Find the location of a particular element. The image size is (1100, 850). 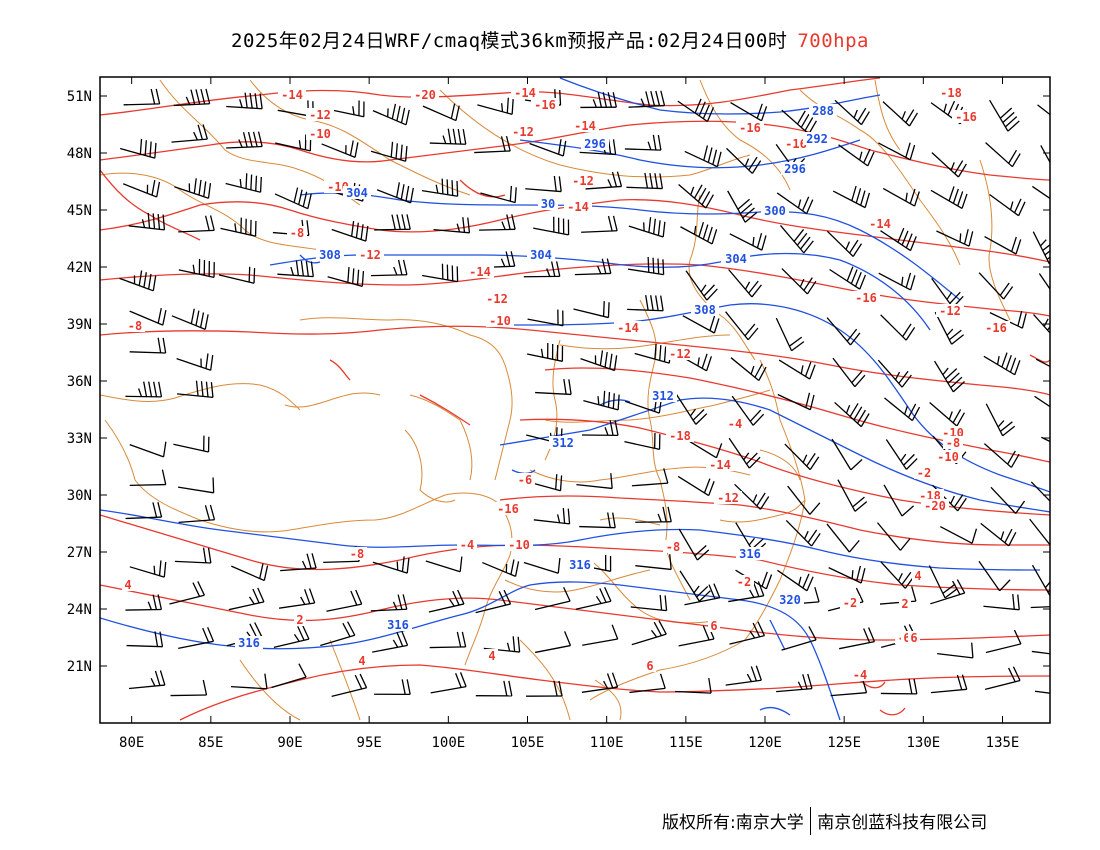

lat-tick-label: 39N is located at coordinates (79, 325).